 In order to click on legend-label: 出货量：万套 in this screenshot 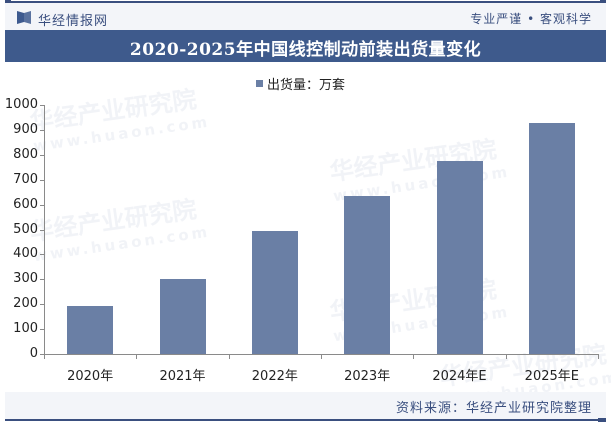, I will do `click(306, 85)`.